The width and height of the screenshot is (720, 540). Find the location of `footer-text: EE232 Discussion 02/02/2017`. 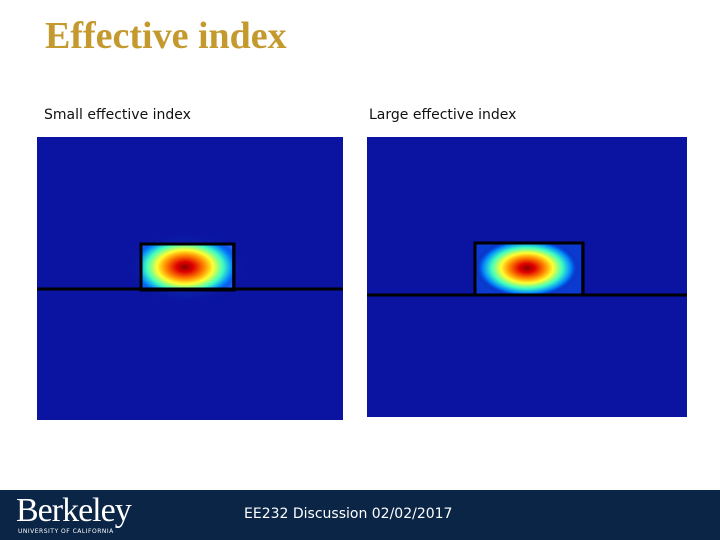

footer-text: EE232 Discussion 02/02/2017 is located at coordinates (348, 514).